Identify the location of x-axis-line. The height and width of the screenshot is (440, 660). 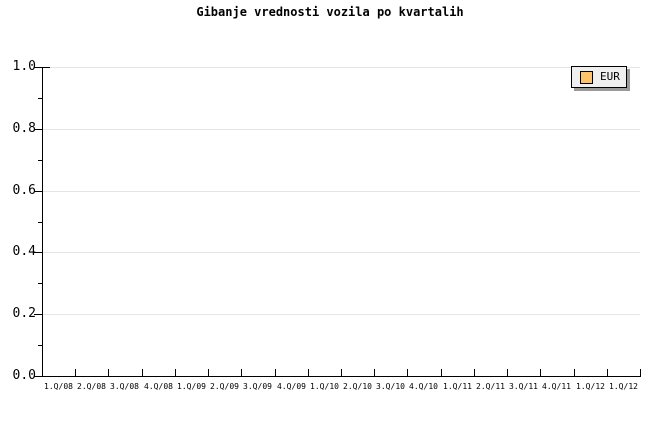
(341, 376).